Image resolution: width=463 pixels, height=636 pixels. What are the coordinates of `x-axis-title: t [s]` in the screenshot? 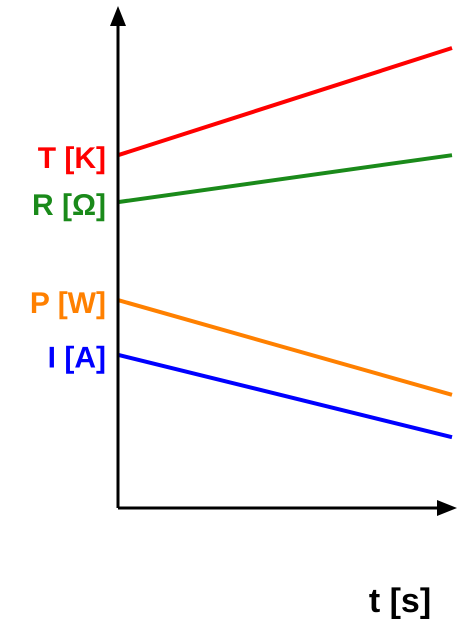 It's located at (400, 601).